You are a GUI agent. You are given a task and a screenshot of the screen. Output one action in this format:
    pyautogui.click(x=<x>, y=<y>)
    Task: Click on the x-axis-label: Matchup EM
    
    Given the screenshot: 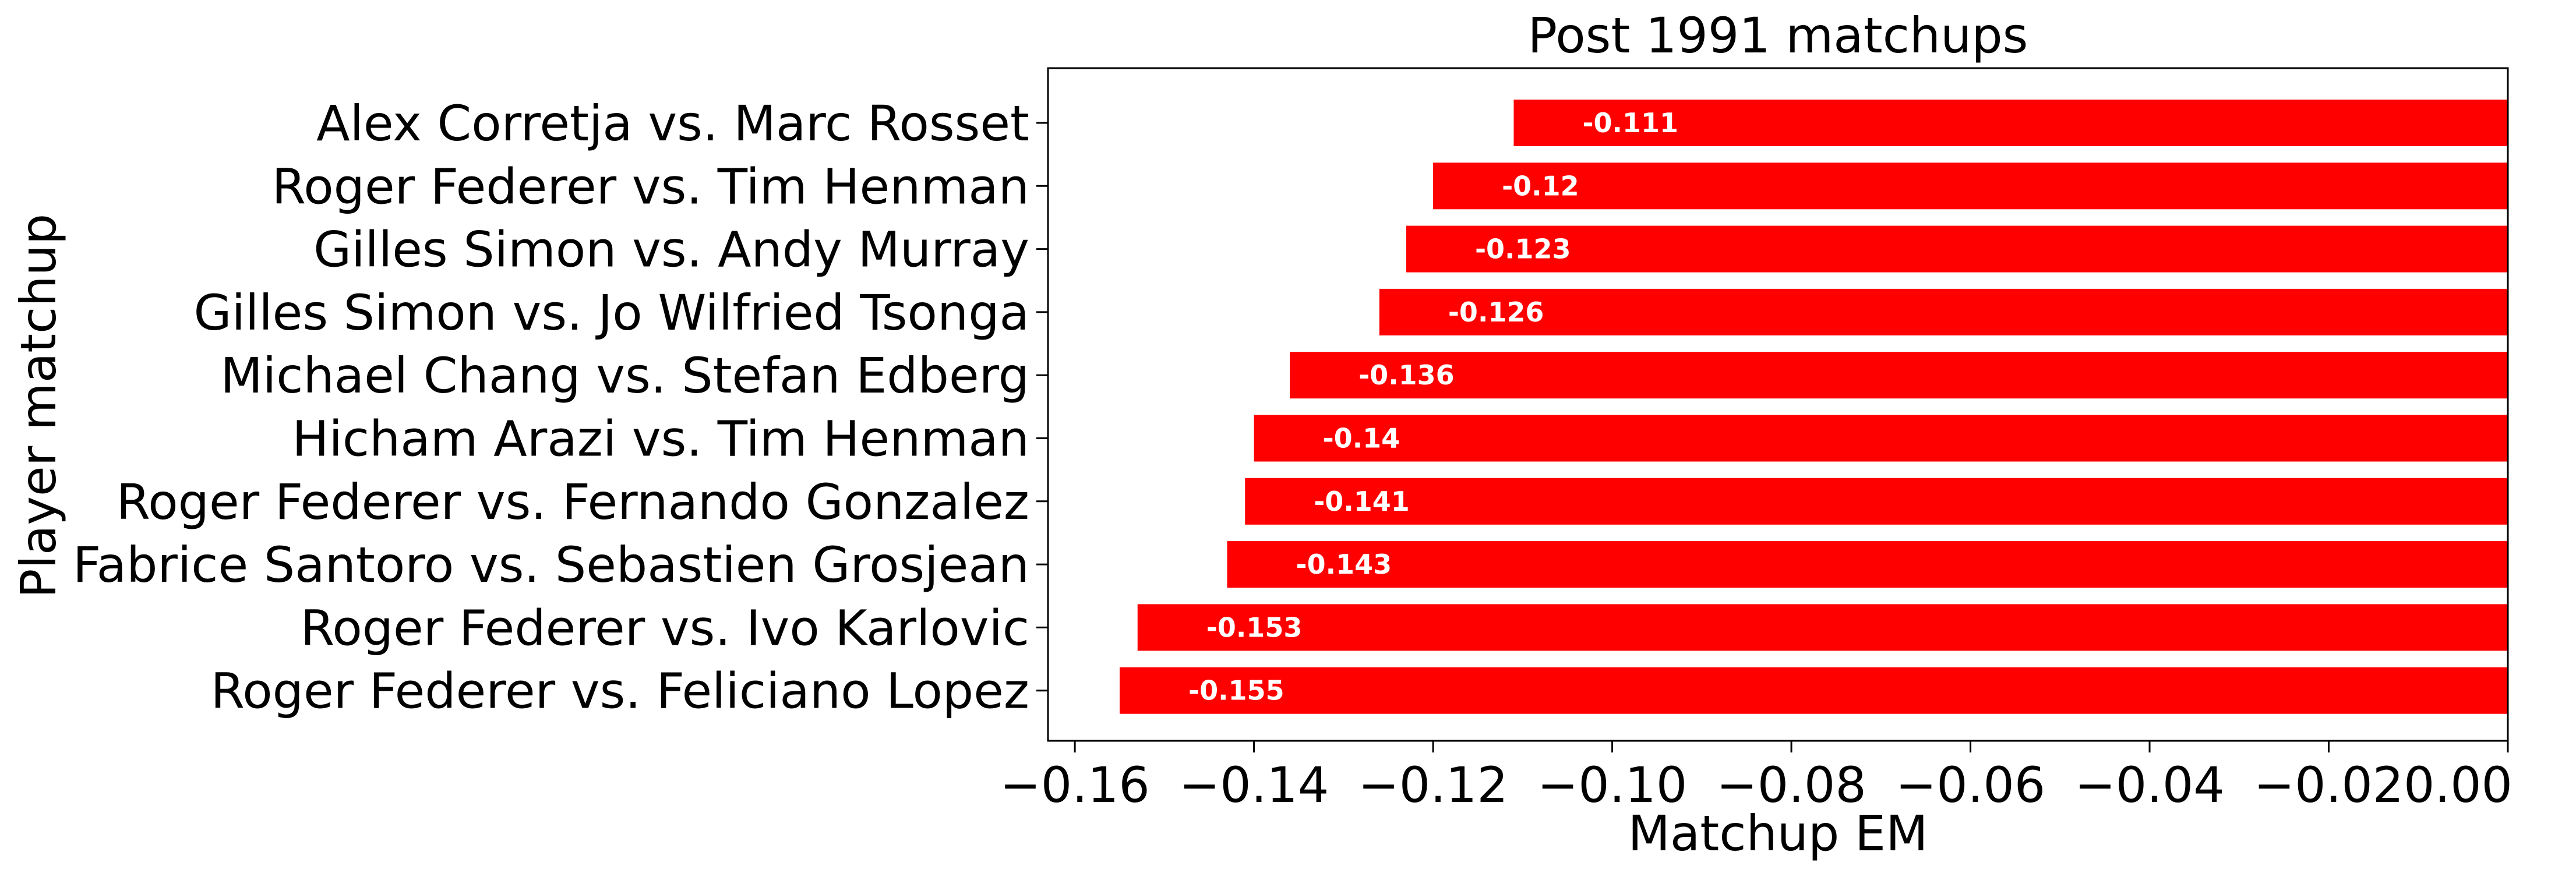 What is the action you would take?
    pyautogui.click(x=1778, y=833)
    